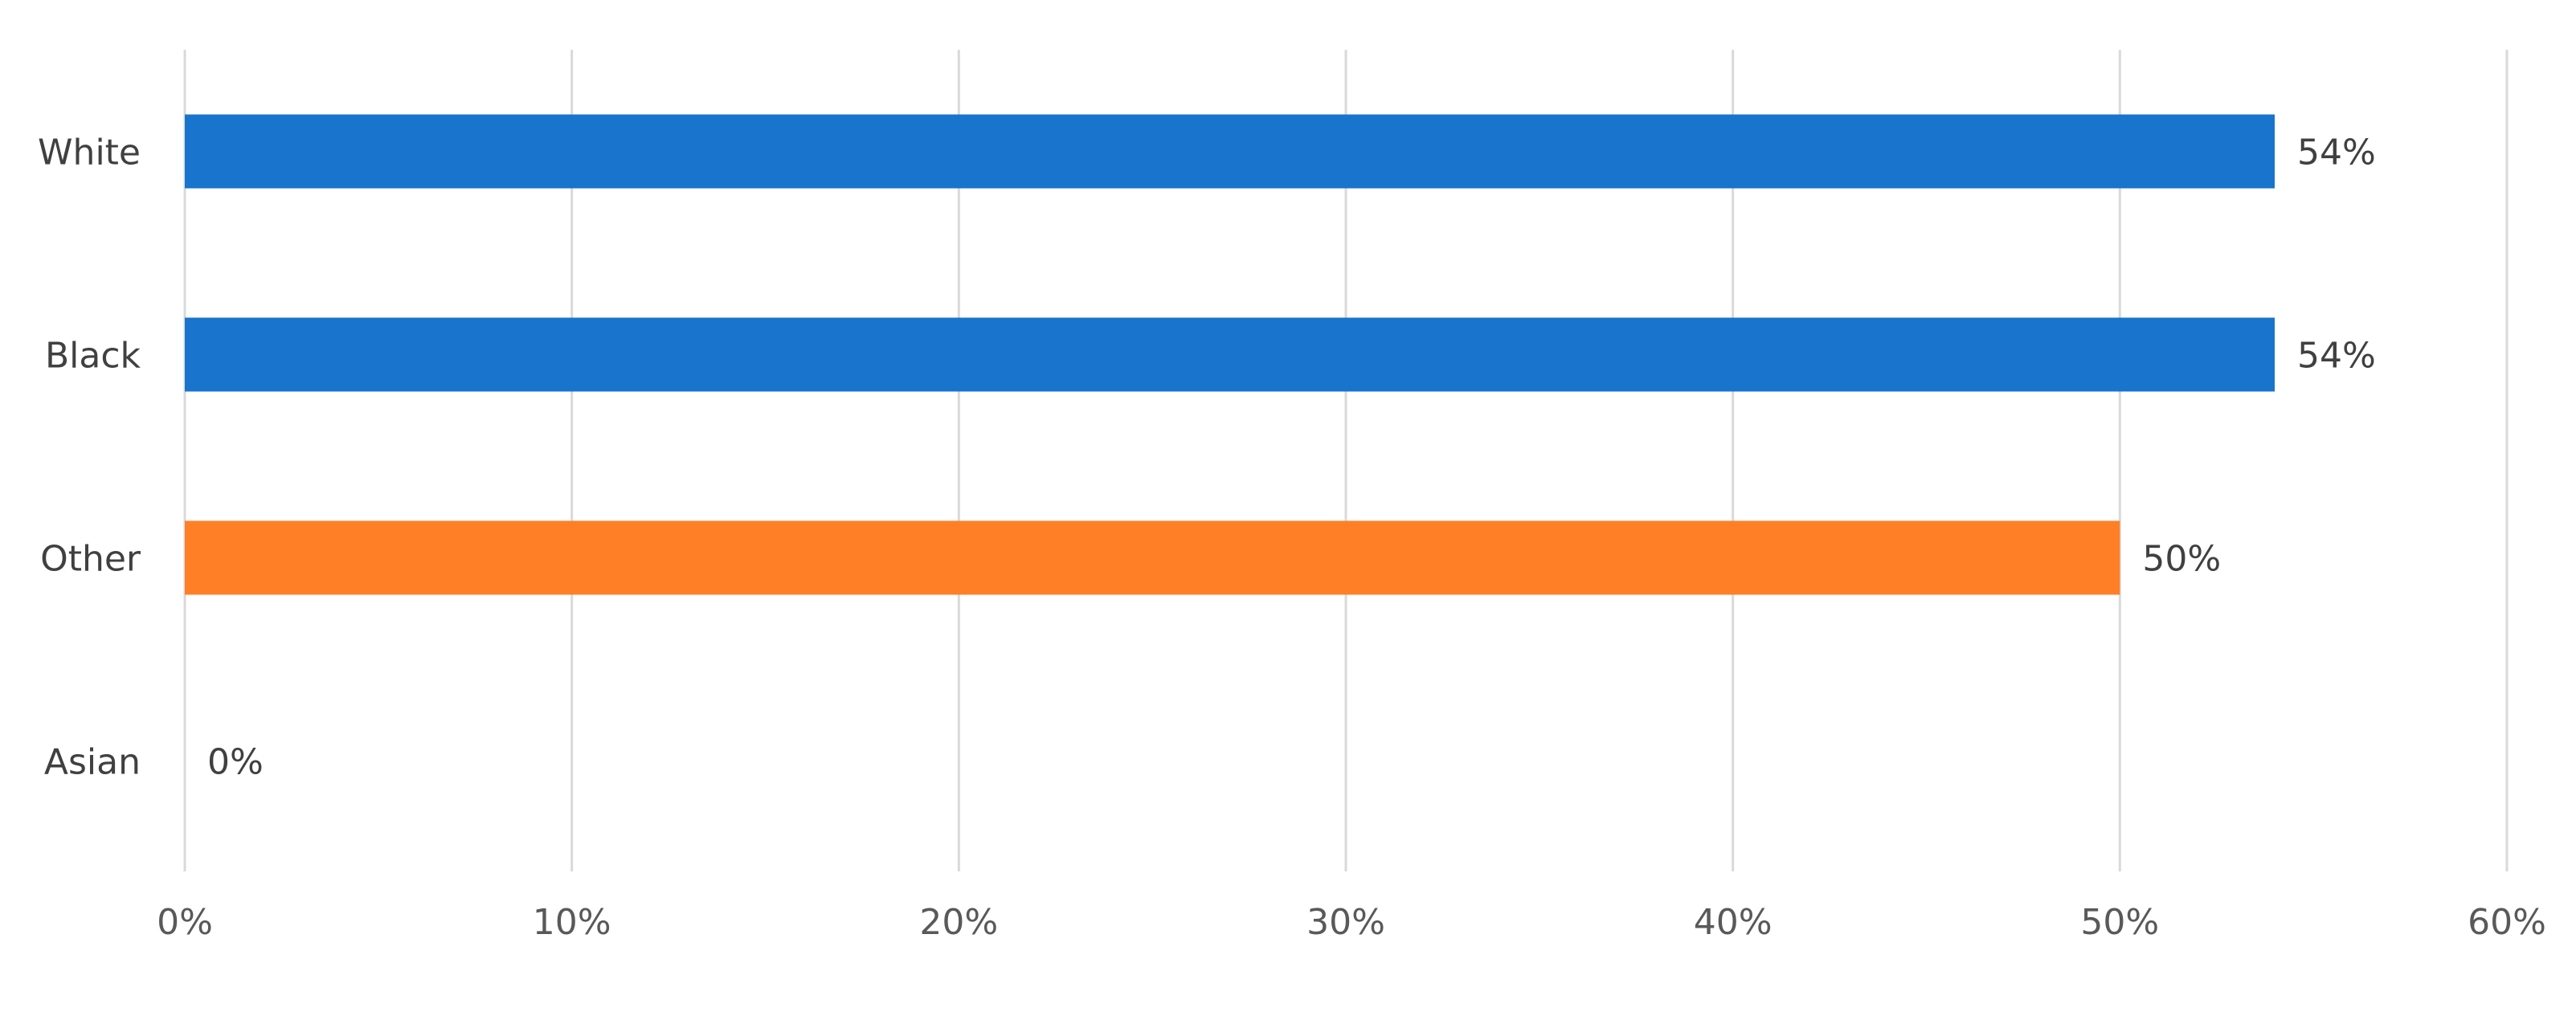  Describe the element at coordinates (92, 762) in the screenshot. I see `category-label-asian: Asian` at that location.